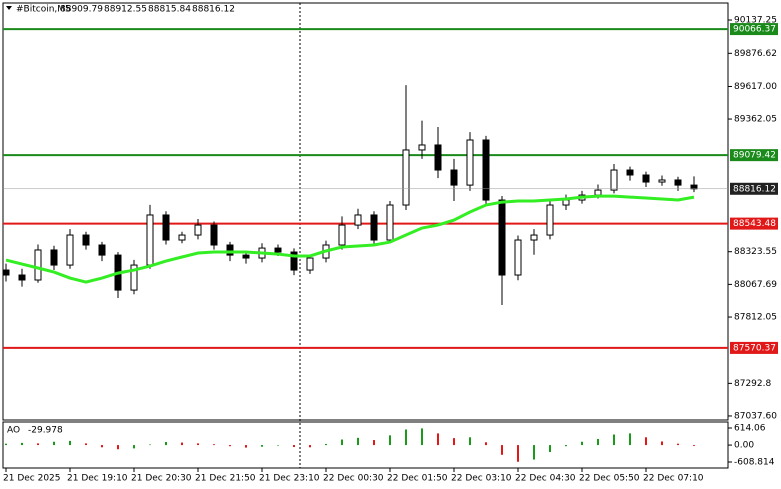 This screenshot has width=781, height=489. Describe the element at coordinates (13, 431) in the screenshot. I see `indicator-name: AO` at that location.